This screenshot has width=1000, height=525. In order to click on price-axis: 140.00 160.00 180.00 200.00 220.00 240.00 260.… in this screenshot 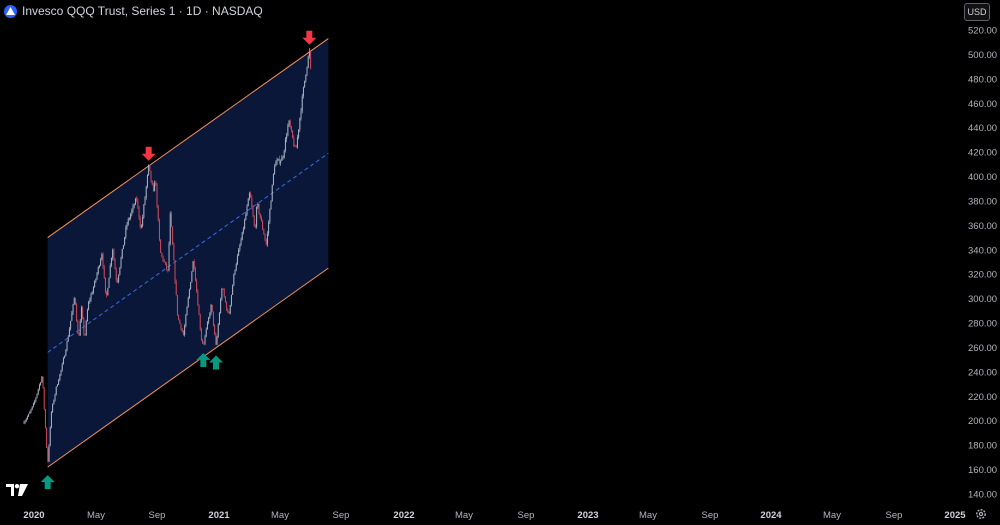, I will do `click(982, 263)`.